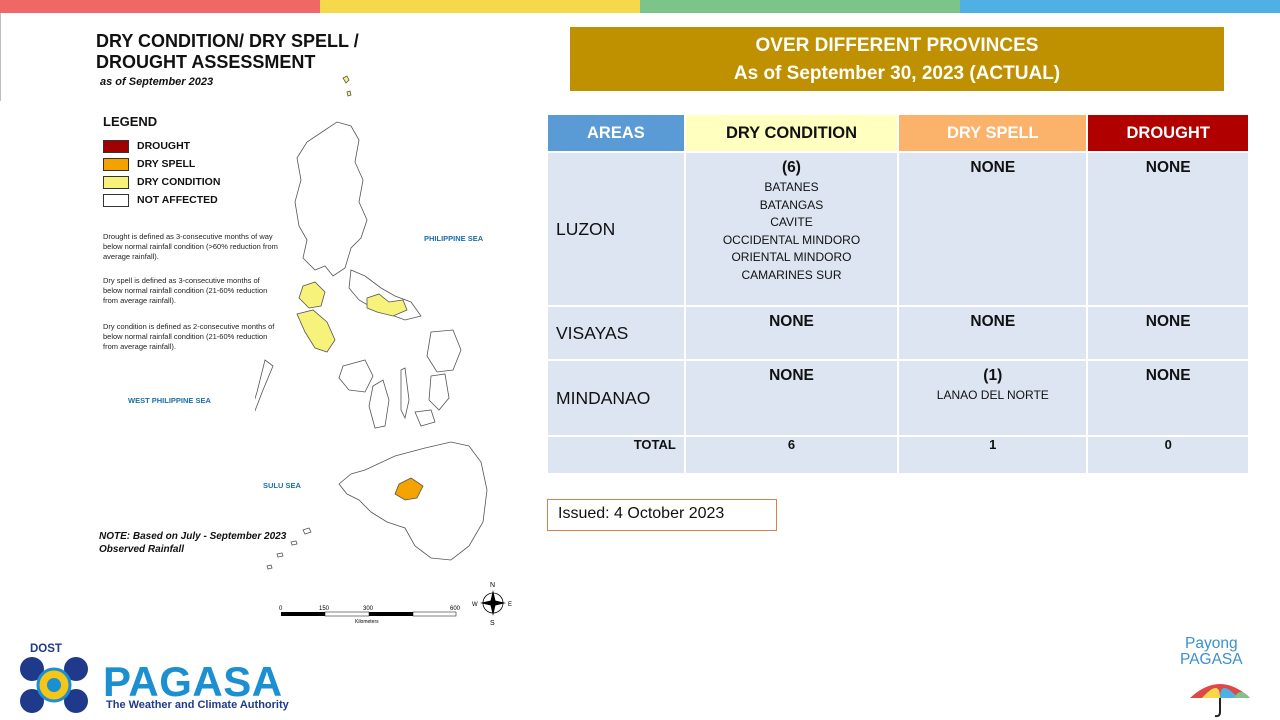 Image resolution: width=1280 pixels, height=720 pixels. What do you see at coordinates (897, 45) in the screenshot?
I see `banner-line1: OVER DIFFERENT PROVINCES` at bounding box center [897, 45].